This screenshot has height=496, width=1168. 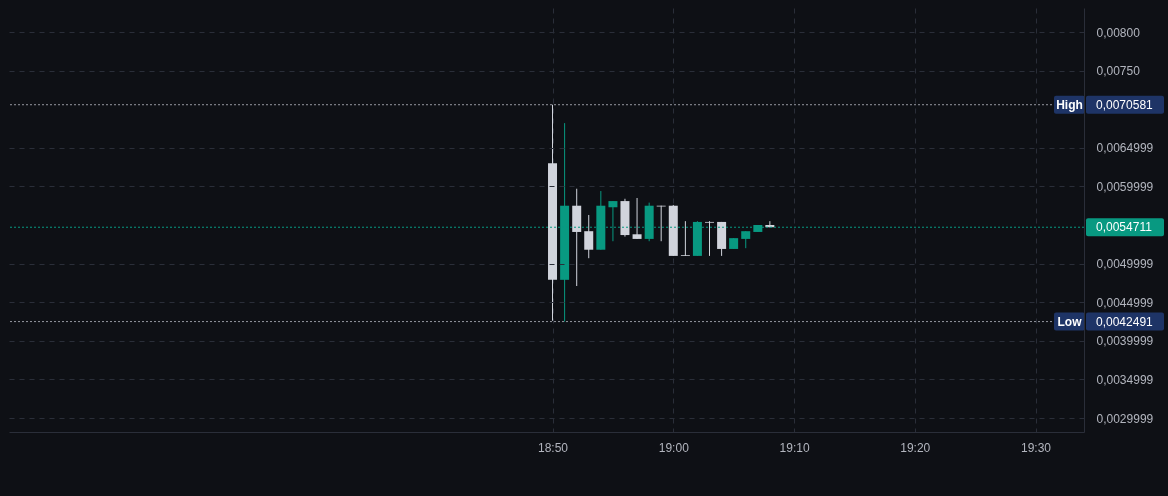 I want to click on x-tick-label: 19:20, so click(x=915, y=447).